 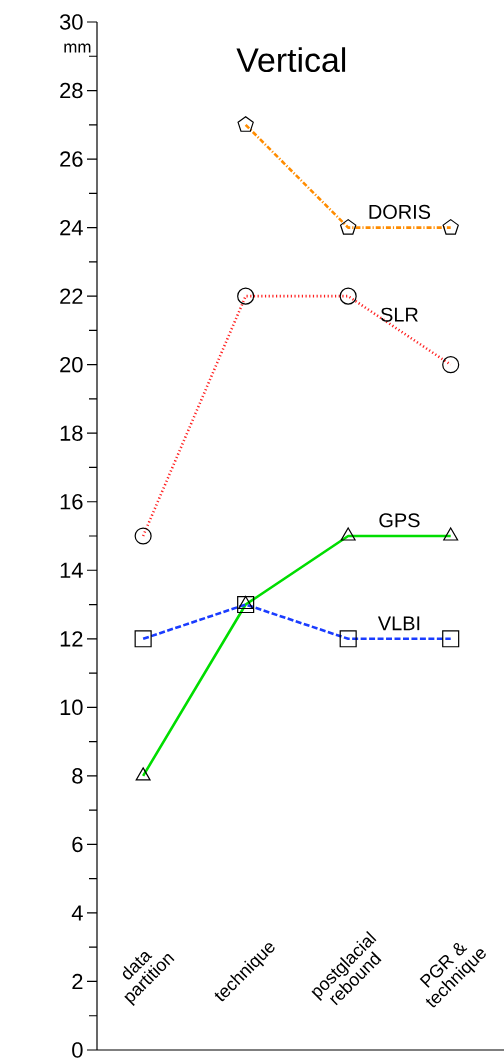 What do you see at coordinates (71, 707) in the screenshot?
I see `y-tick-label: 10` at bounding box center [71, 707].